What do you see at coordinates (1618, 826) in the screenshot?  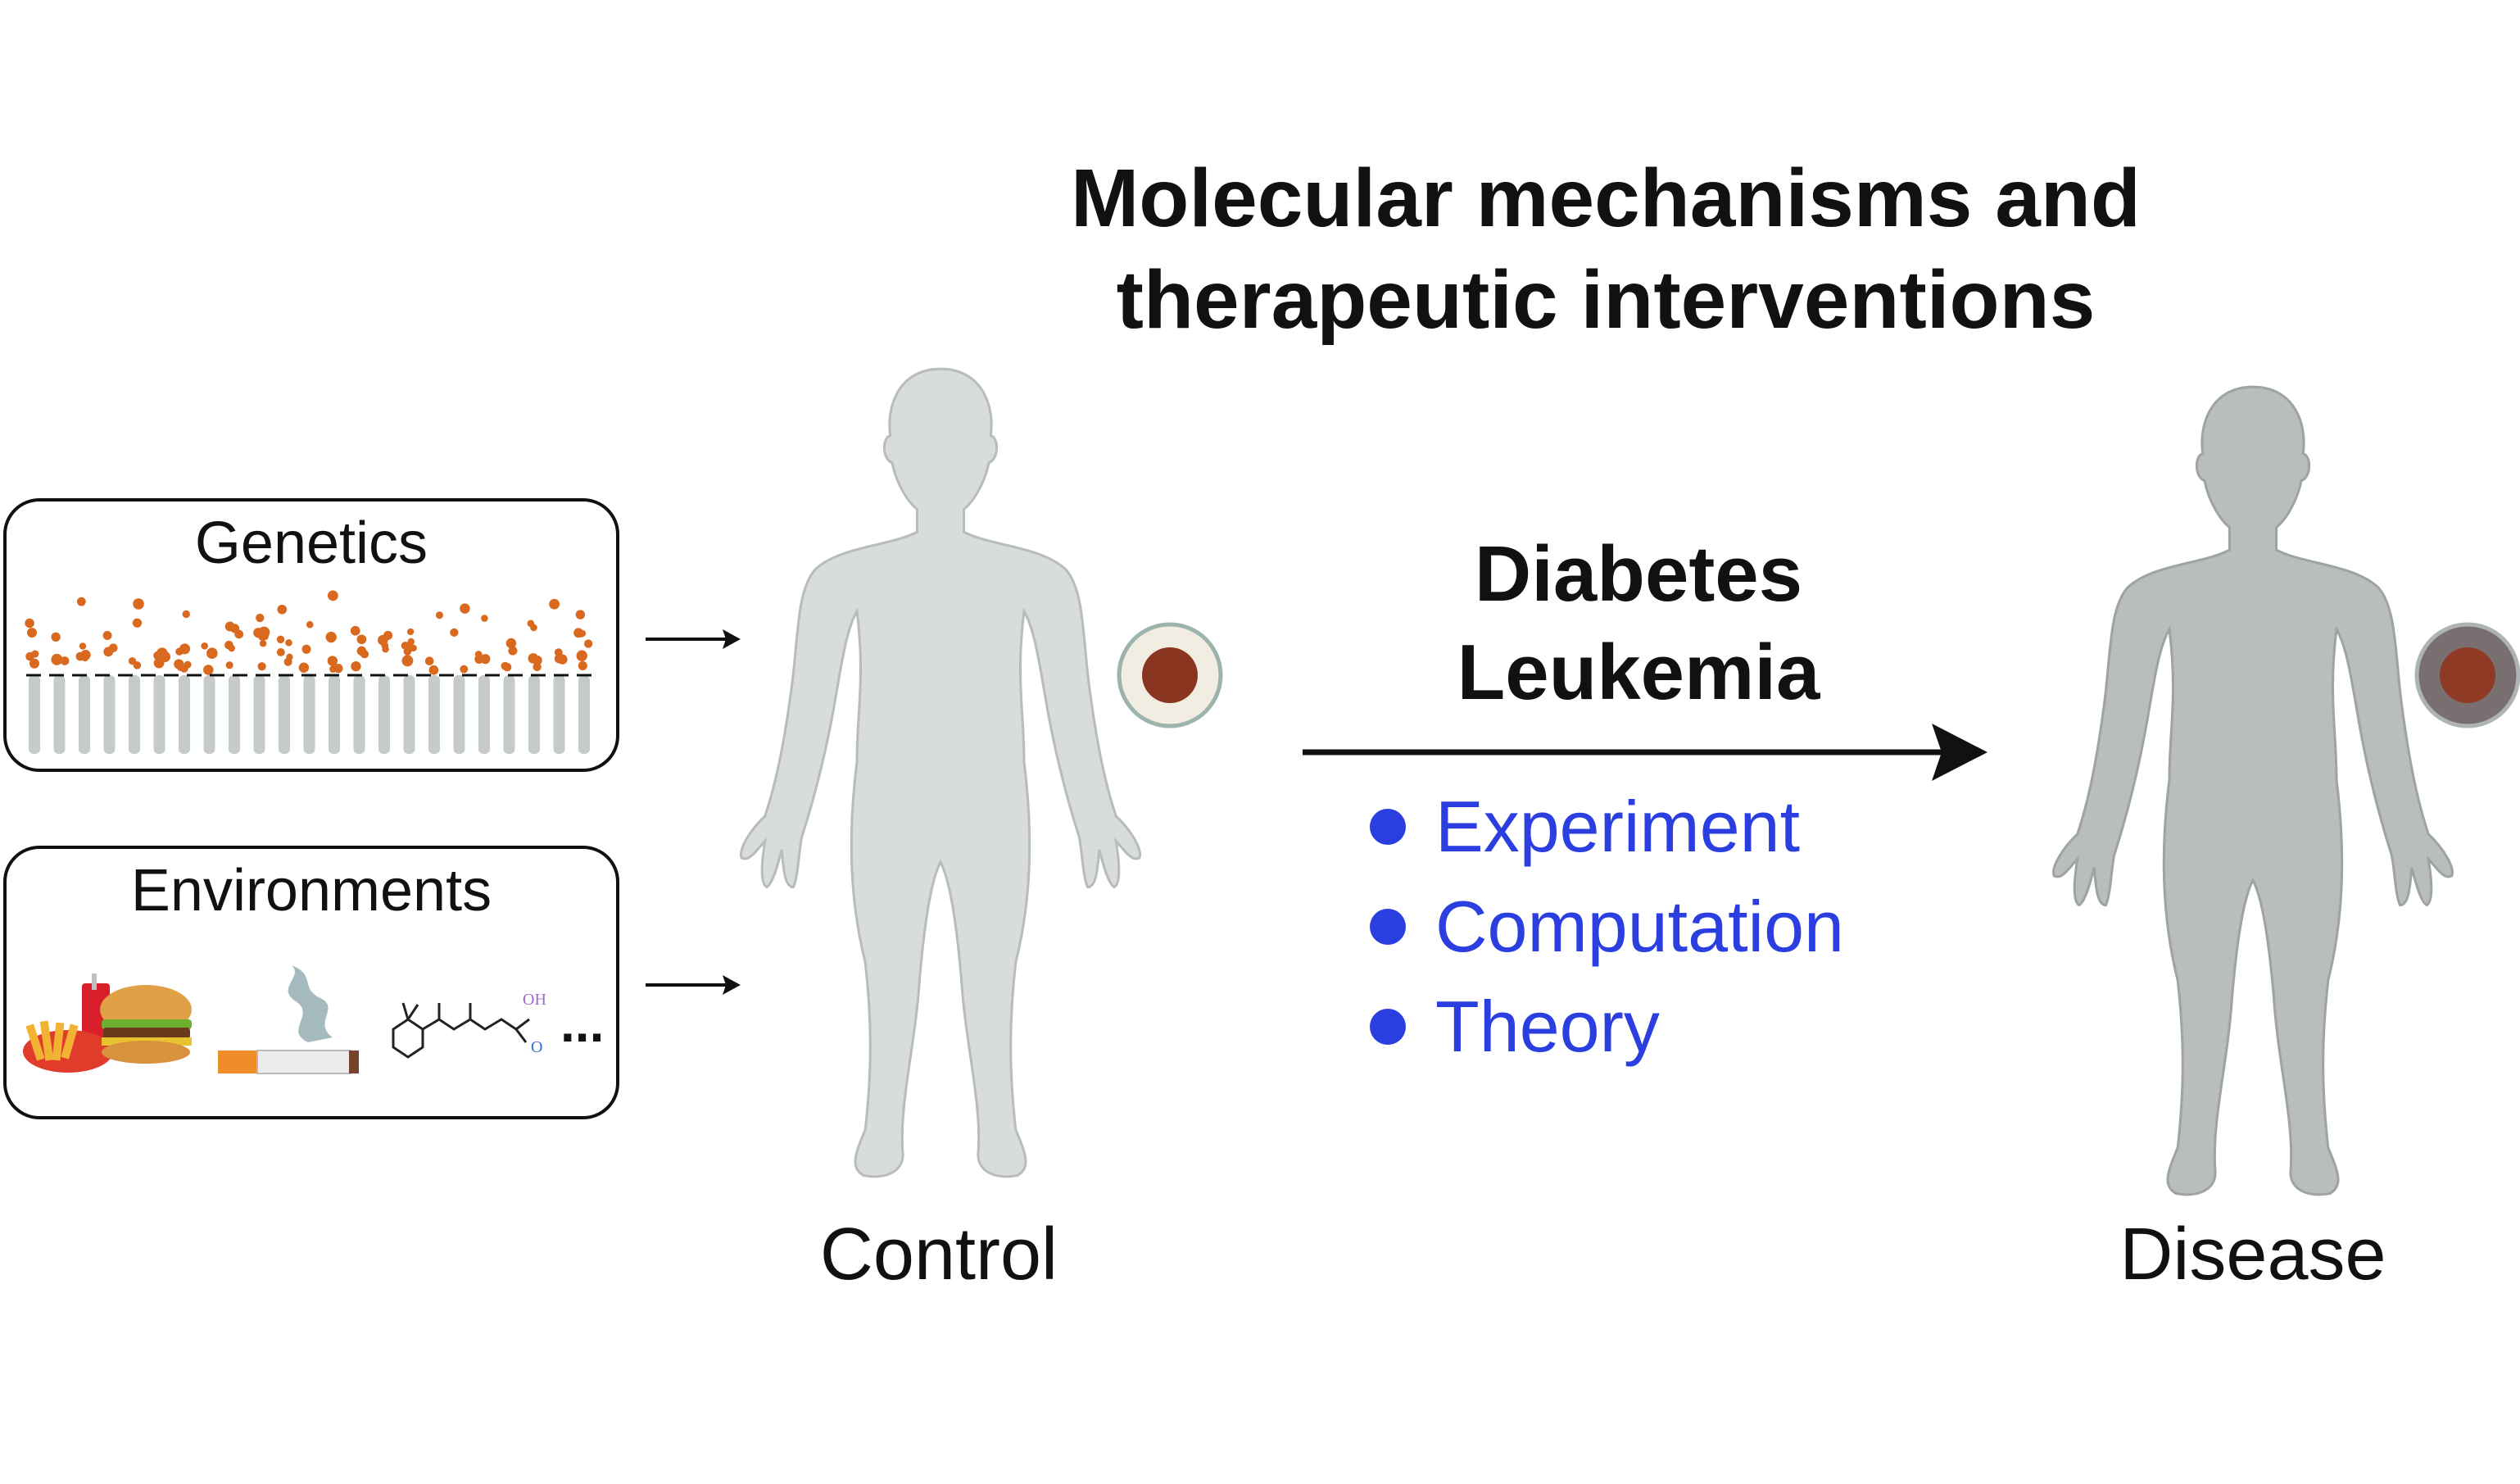 I see `method-experiment-label: Experiment` at bounding box center [1618, 826].